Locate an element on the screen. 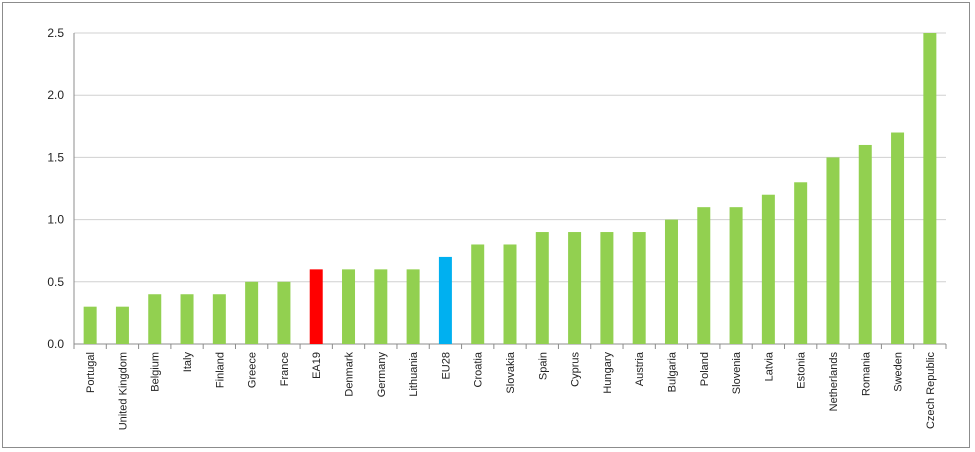 The width and height of the screenshot is (975, 452). bar-denmark is located at coordinates (349, 306).